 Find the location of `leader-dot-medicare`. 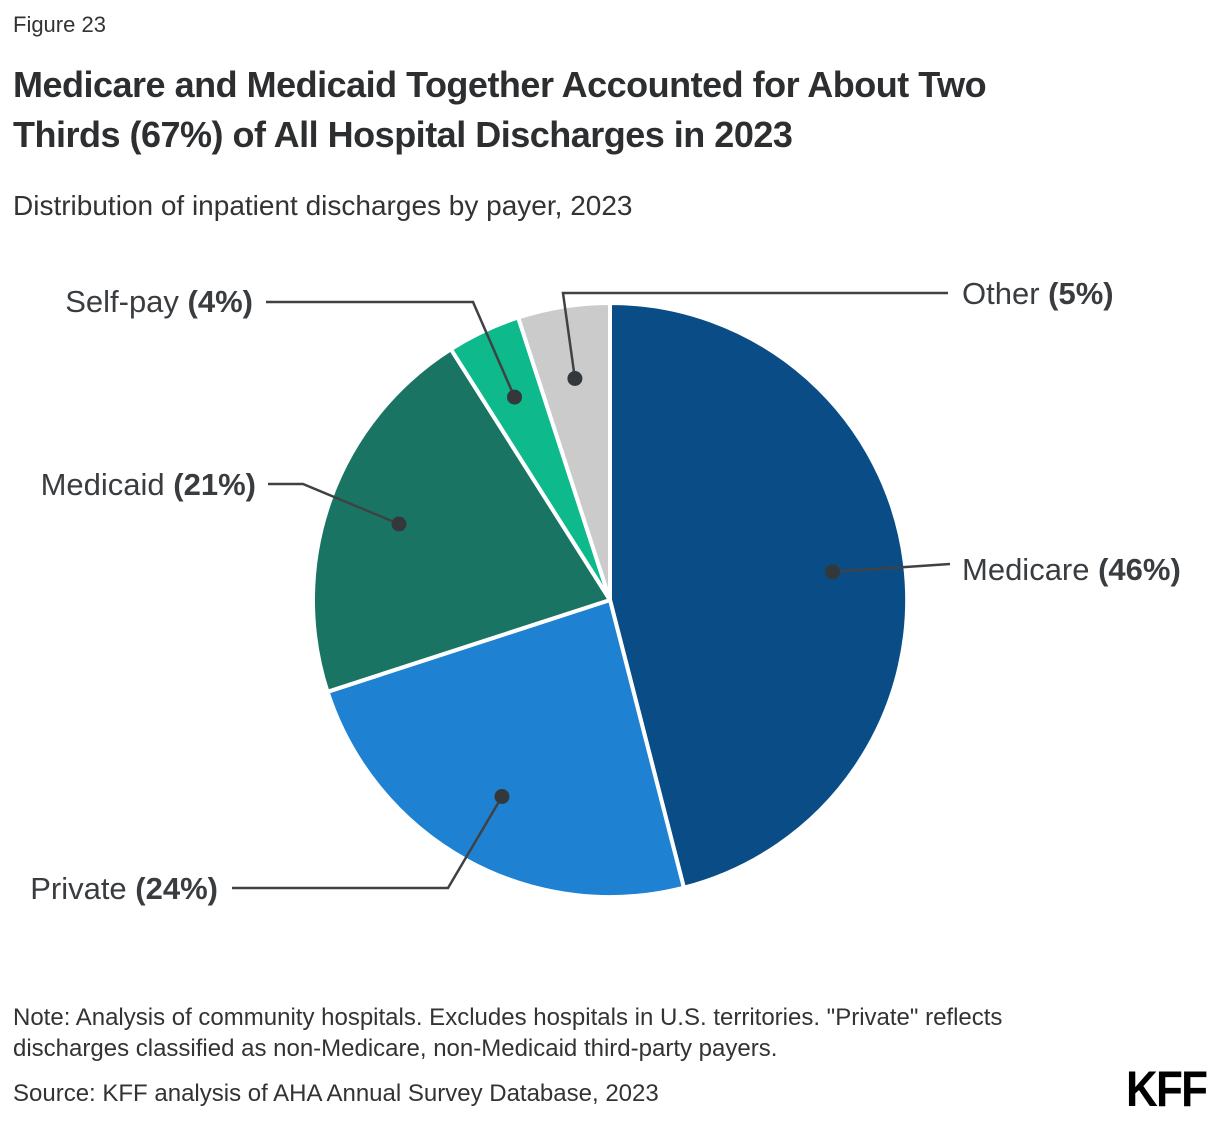

leader-dot-medicare is located at coordinates (832, 572).